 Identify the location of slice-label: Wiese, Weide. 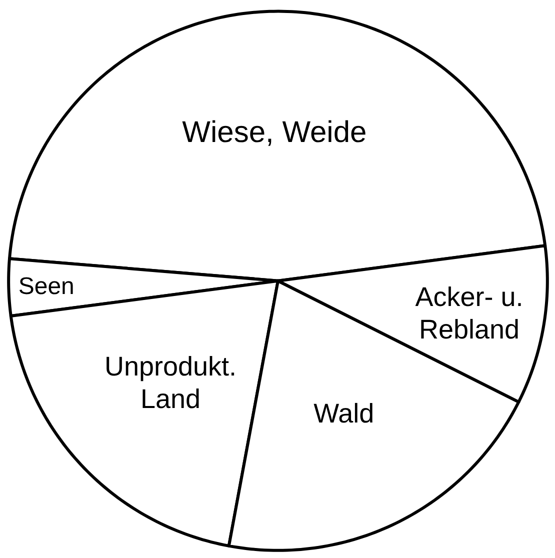
(274, 133).